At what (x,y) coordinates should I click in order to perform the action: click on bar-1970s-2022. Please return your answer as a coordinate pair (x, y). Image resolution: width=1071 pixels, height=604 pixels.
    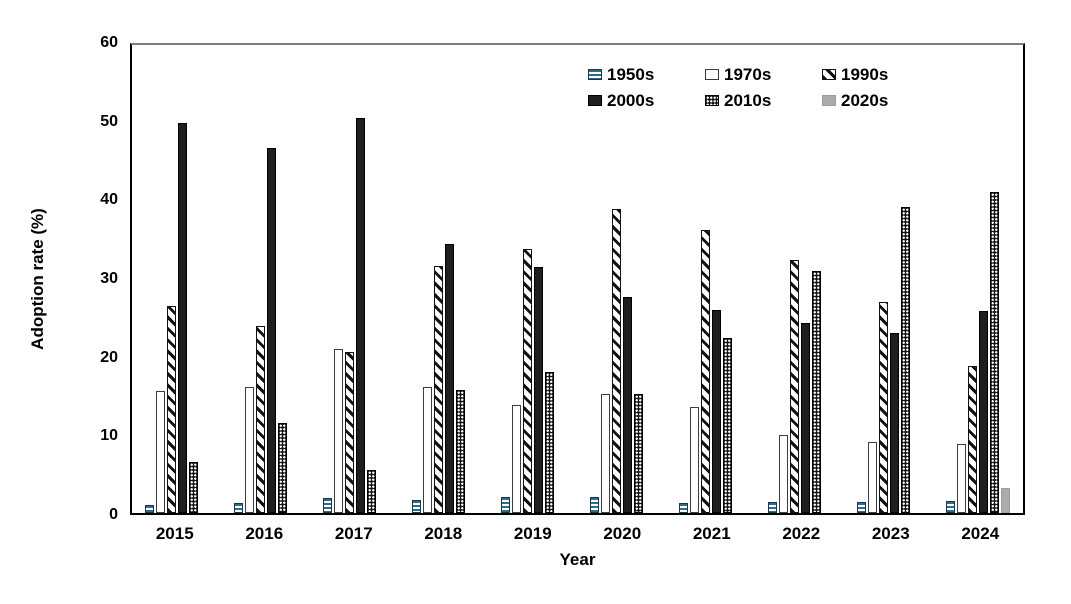
    Looking at the image, I should click on (784, 474).